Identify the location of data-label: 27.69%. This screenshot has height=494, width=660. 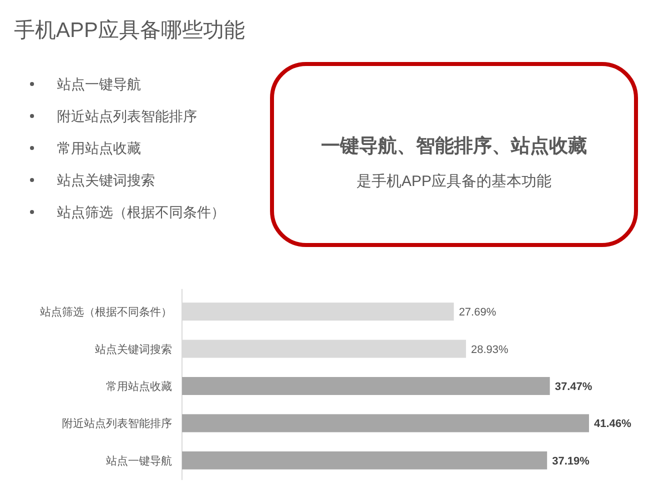
(477, 312).